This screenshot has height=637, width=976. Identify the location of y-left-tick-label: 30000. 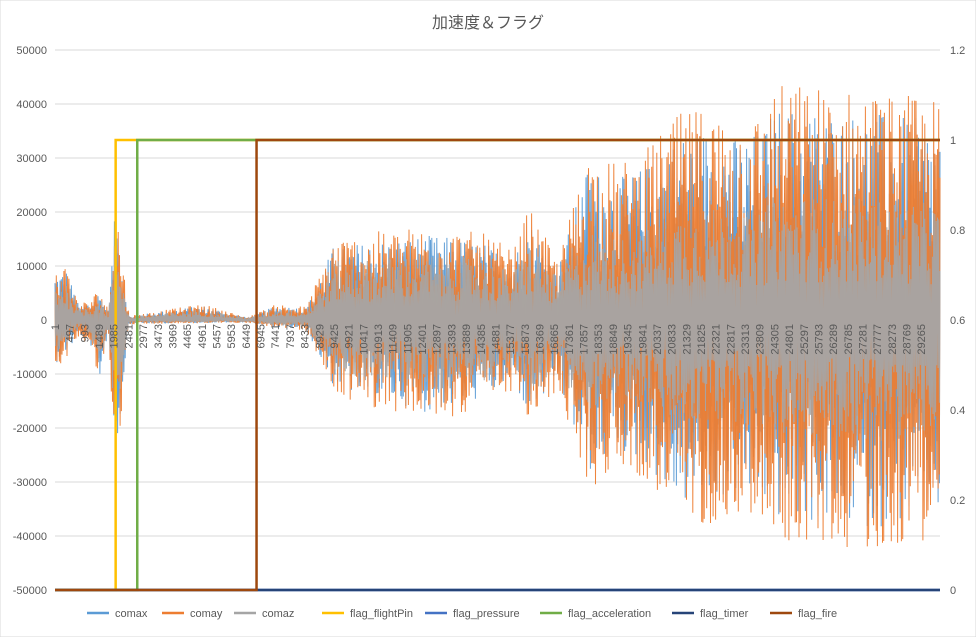
(31, 159).